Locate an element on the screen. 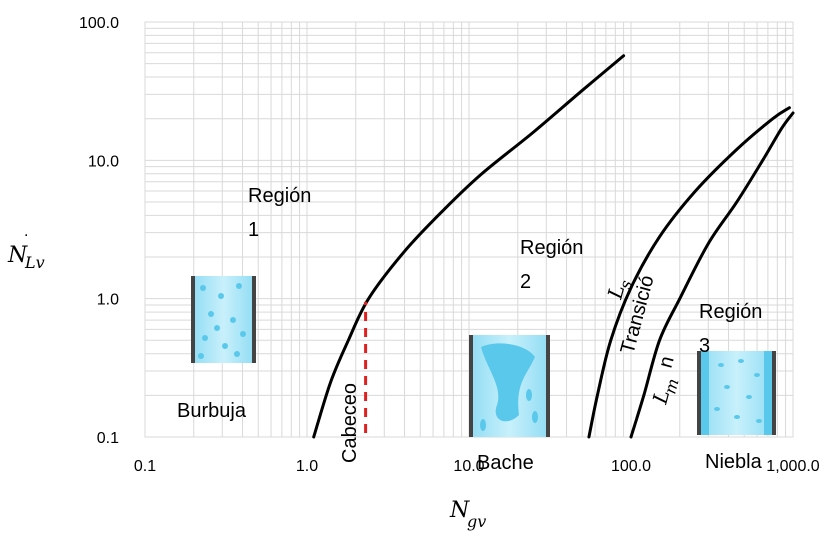  region1-label-line1: Región is located at coordinates (279, 196).